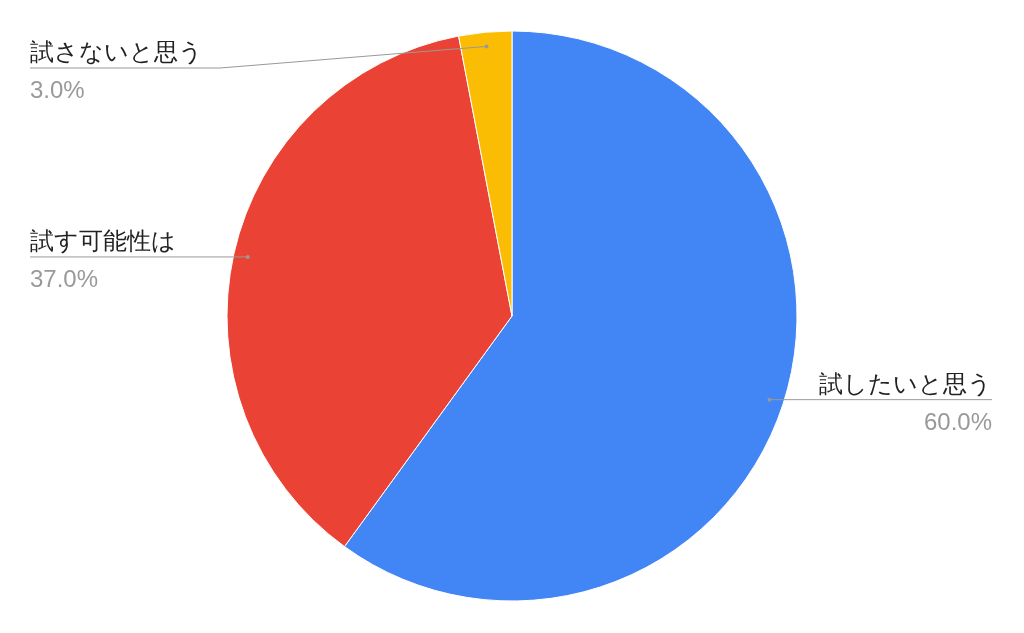 The width and height of the screenshot is (1024, 633). What do you see at coordinates (57, 89) in the screenshot?
I see `data-label: 3.0%` at bounding box center [57, 89].